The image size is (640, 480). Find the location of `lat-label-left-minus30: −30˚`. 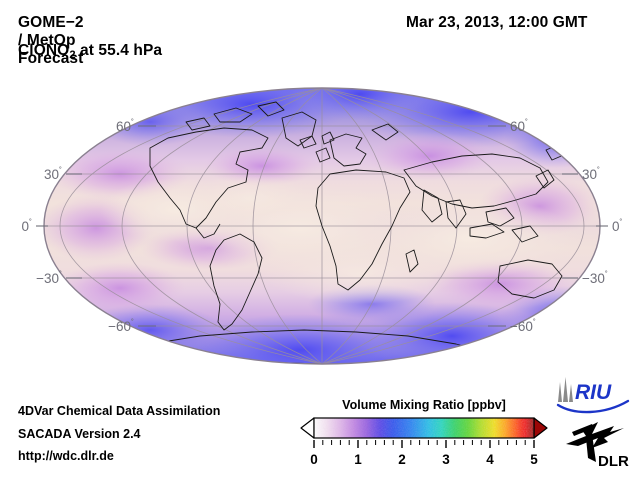

lat-label-left-minus30: −30˚ is located at coordinates (49, 278).